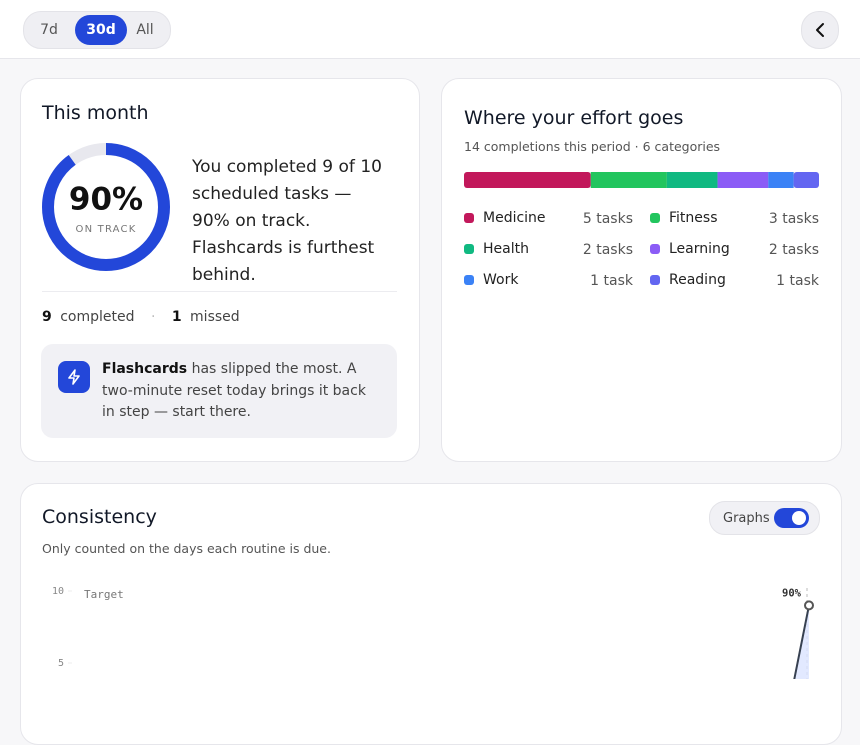  I want to click on progress-caption: ON TRACK, so click(106, 229).